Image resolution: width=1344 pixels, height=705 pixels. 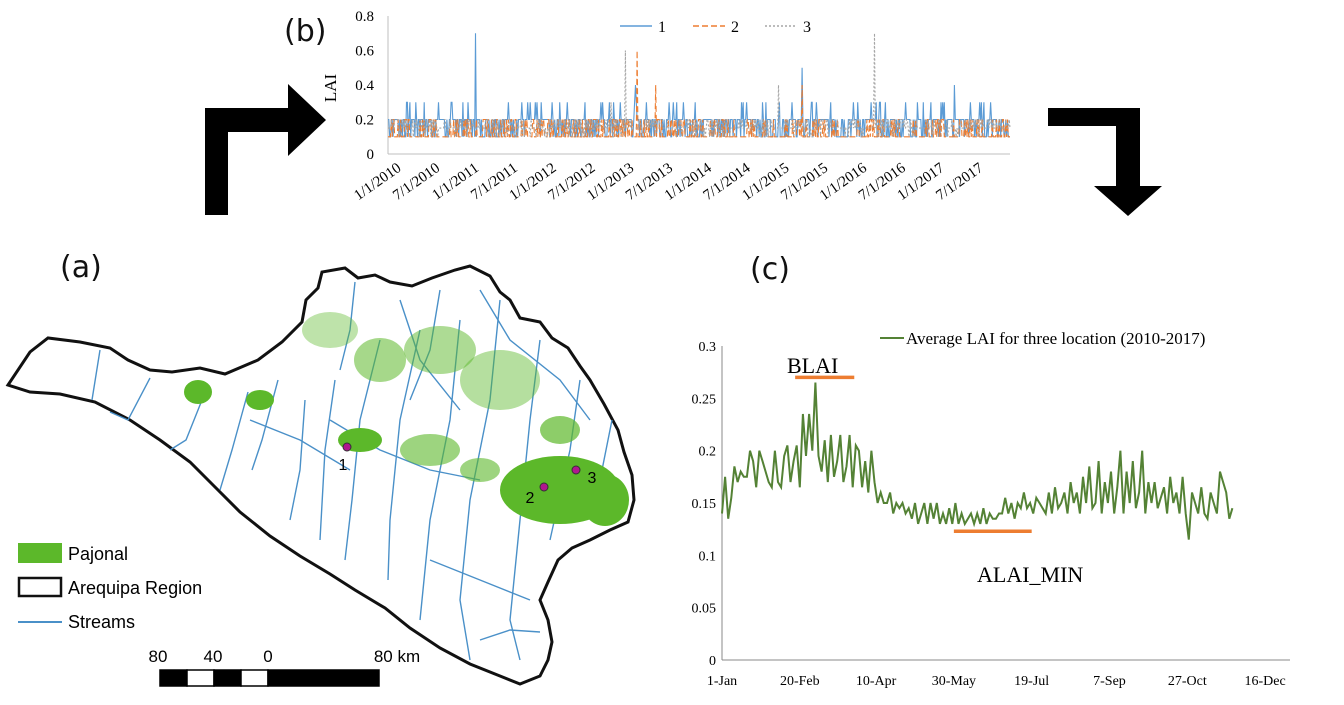 What do you see at coordinates (364, 86) in the screenshot?
I see `chart-b-y-tick-label: 0.4` at bounding box center [364, 86].